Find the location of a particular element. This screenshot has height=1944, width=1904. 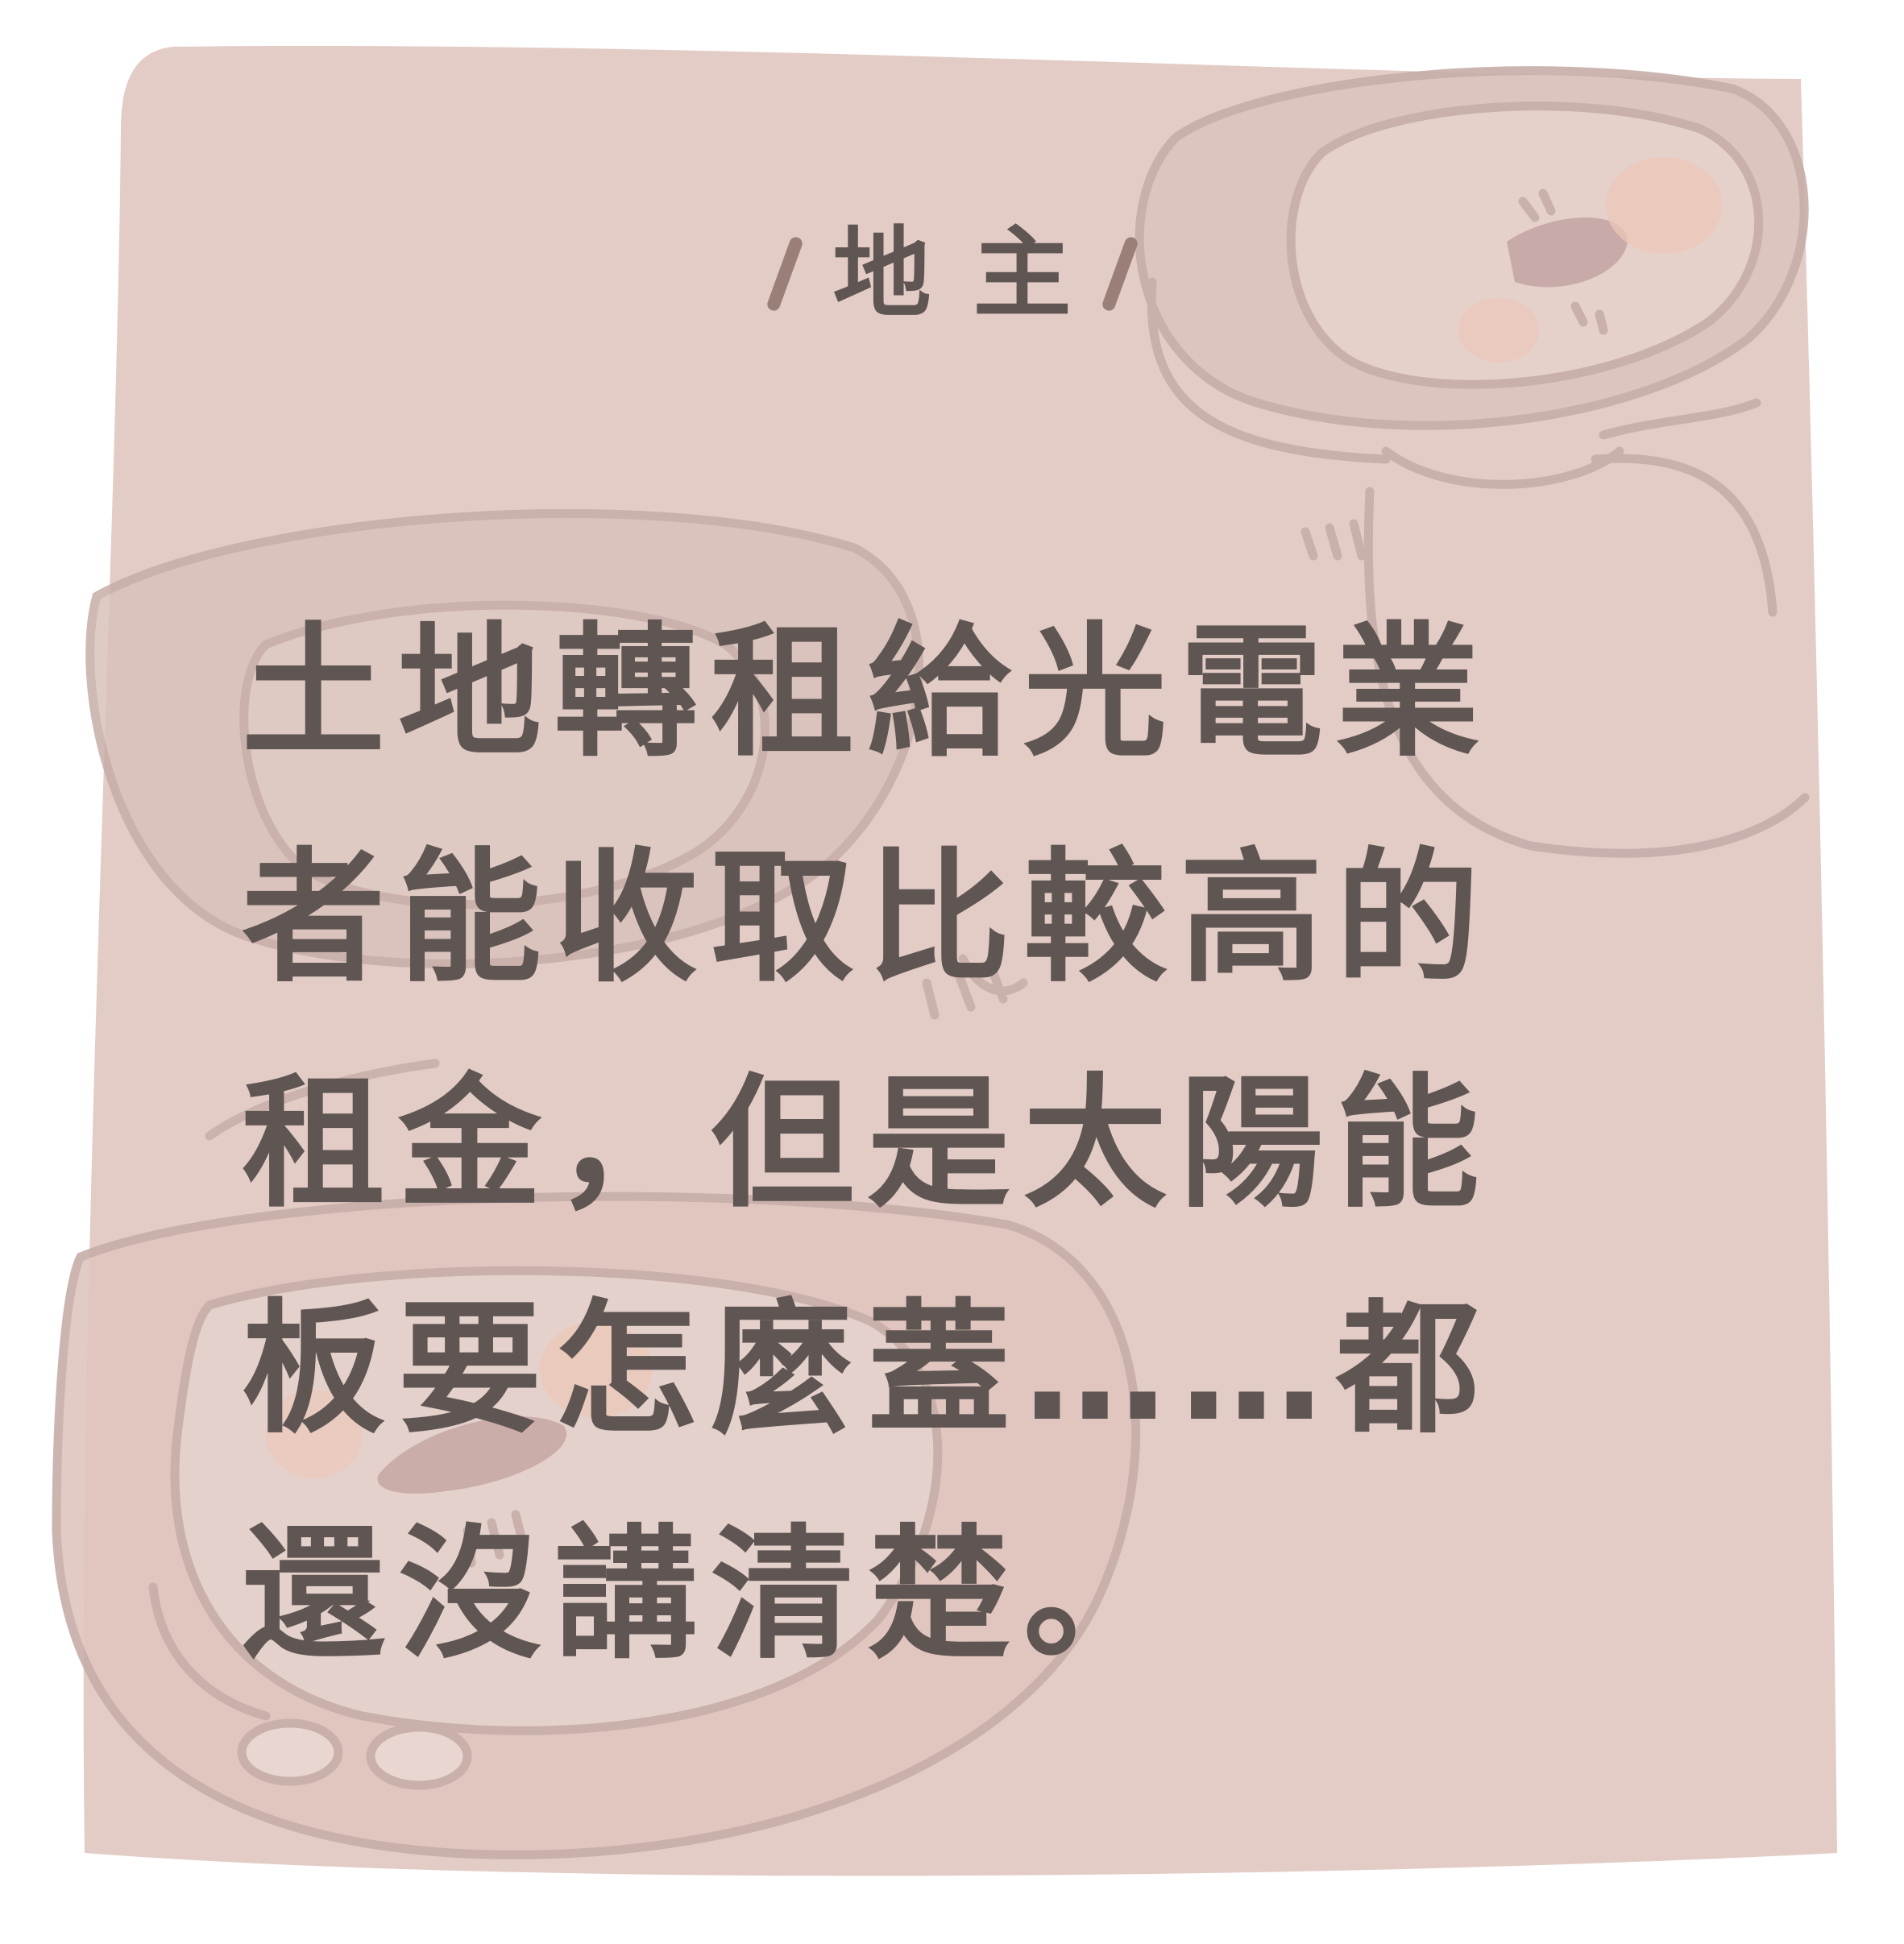

speaker-label: 地主 is located at coordinates (973, 274).